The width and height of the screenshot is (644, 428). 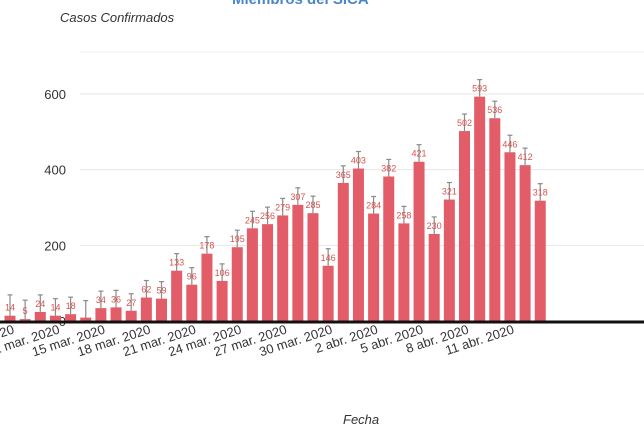 I want to click on bar-value-label: 36, so click(x=116, y=299).